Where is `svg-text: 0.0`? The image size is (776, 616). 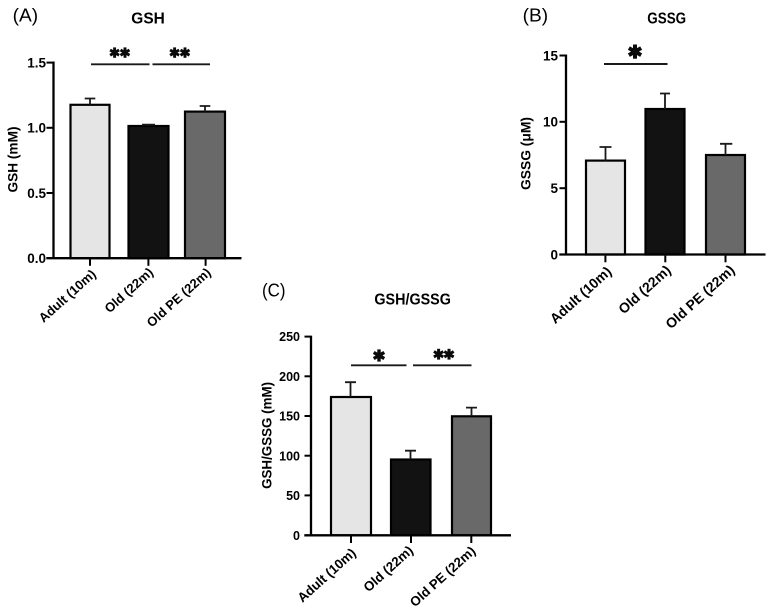
svg-text: 0.0 is located at coordinates (36, 258).